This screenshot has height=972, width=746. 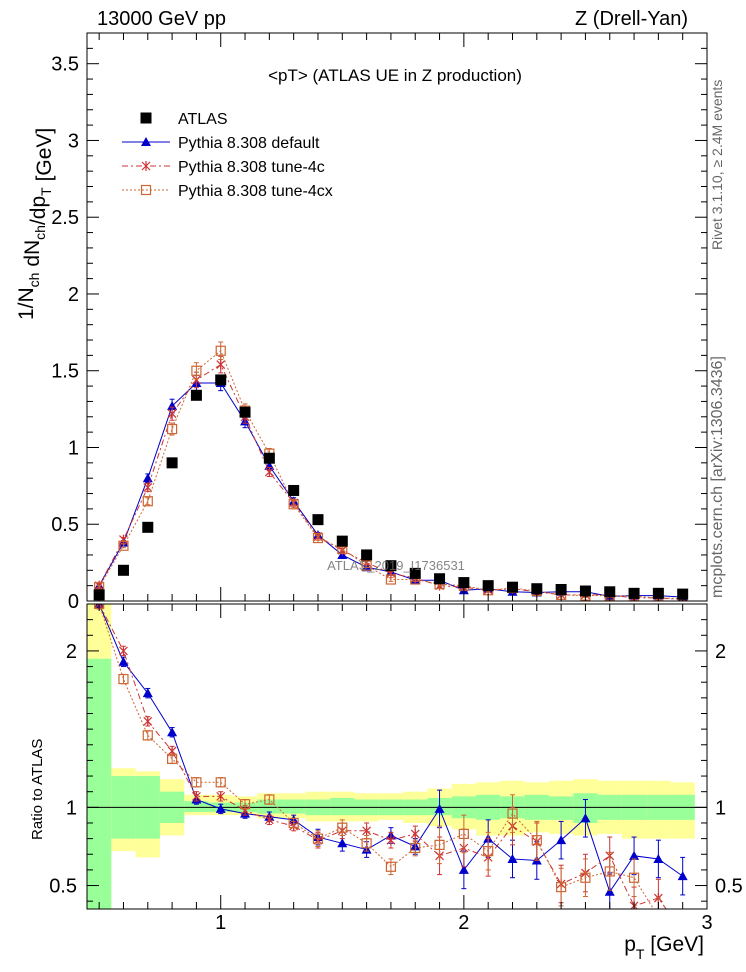 What do you see at coordinates (251, 167) in the screenshot?
I see `legend-label: Pythia 8.308 tune-4c` at bounding box center [251, 167].